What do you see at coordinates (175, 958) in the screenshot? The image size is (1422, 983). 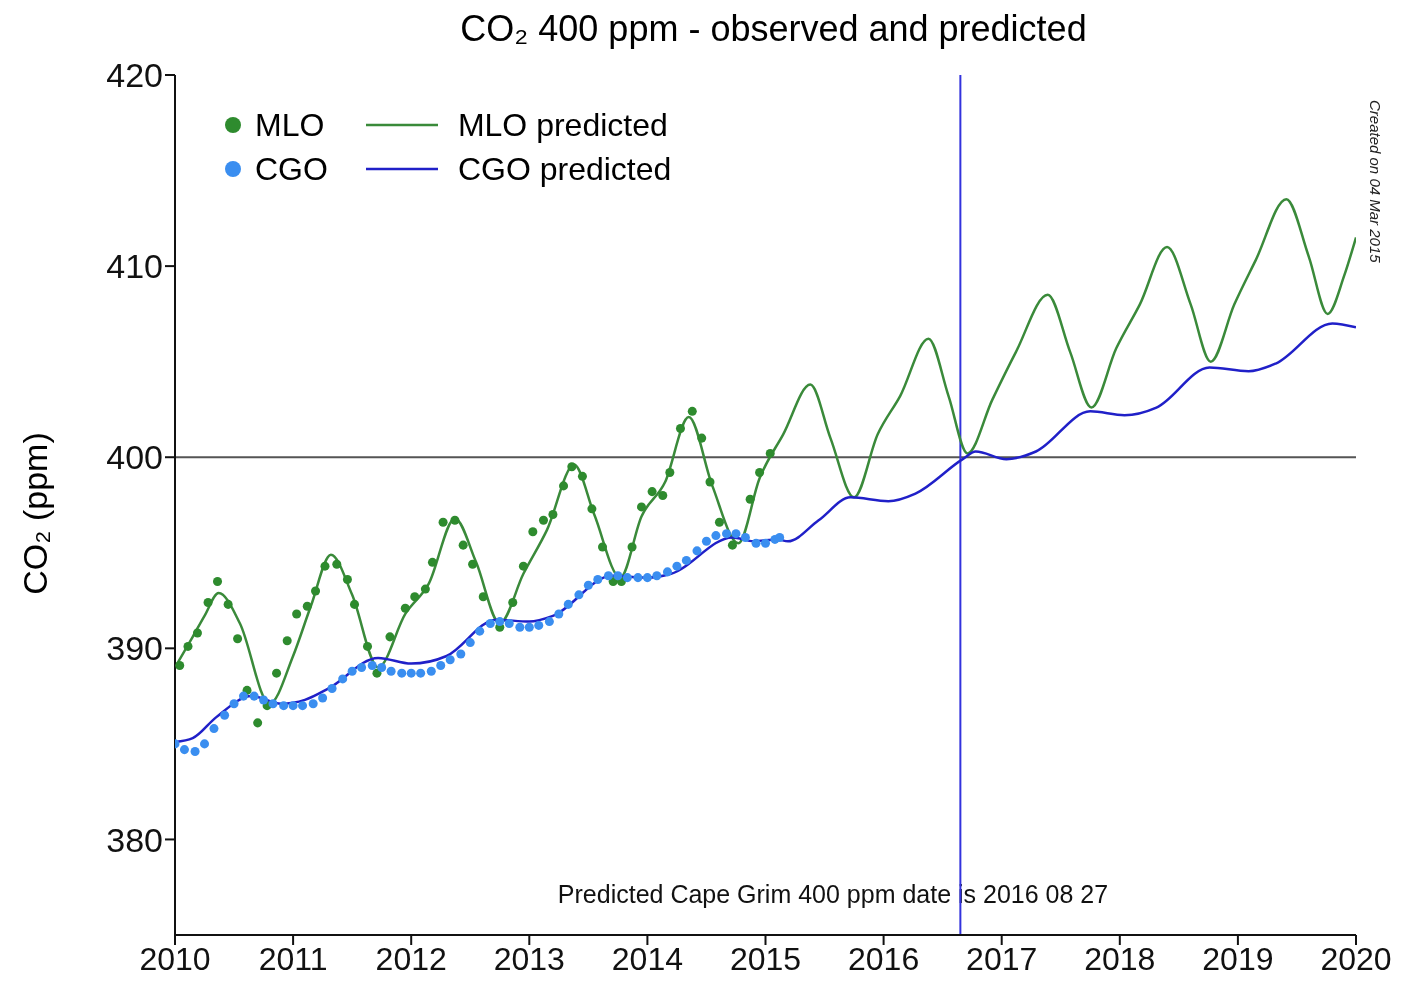 I see `x-tick-label: 2010` at bounding box center [175, 958].